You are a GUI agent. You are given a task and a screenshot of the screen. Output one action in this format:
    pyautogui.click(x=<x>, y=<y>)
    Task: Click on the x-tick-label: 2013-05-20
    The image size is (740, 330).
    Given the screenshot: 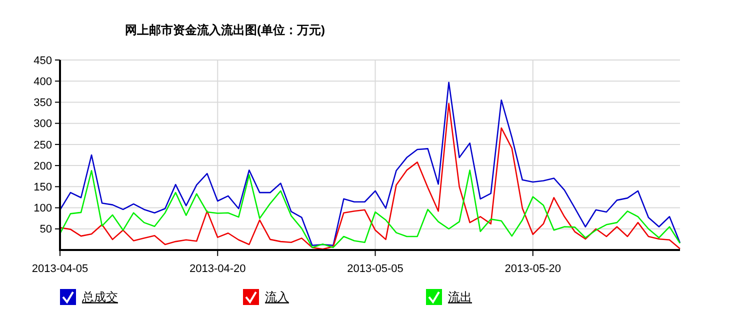 What is the action you would take?
    pyautogui.click(x=533, y=269)
    